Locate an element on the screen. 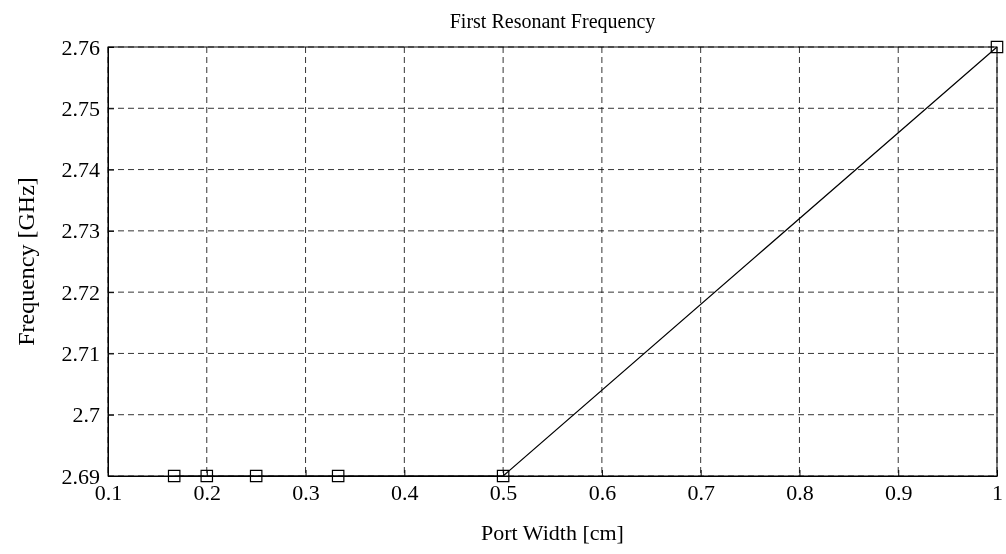  y-tick-label: 2.75 is located at coordinates (80, 108).